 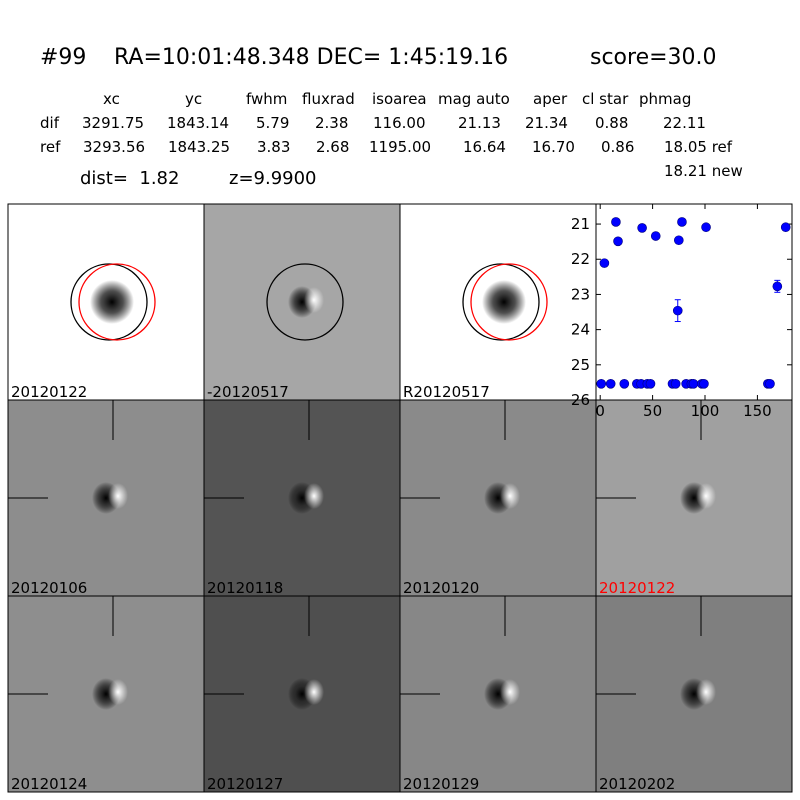 I want to click on coordinates: RA=10:01:48.348 DEC= 1:45:19.16, so click(x=311, y=57).